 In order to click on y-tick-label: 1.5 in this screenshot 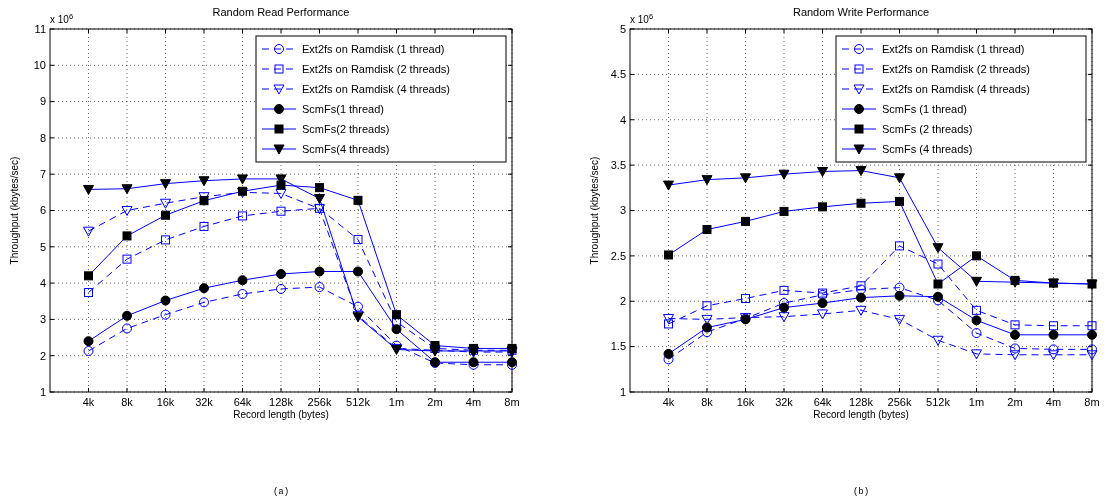, I will do `click(618, 346)`.